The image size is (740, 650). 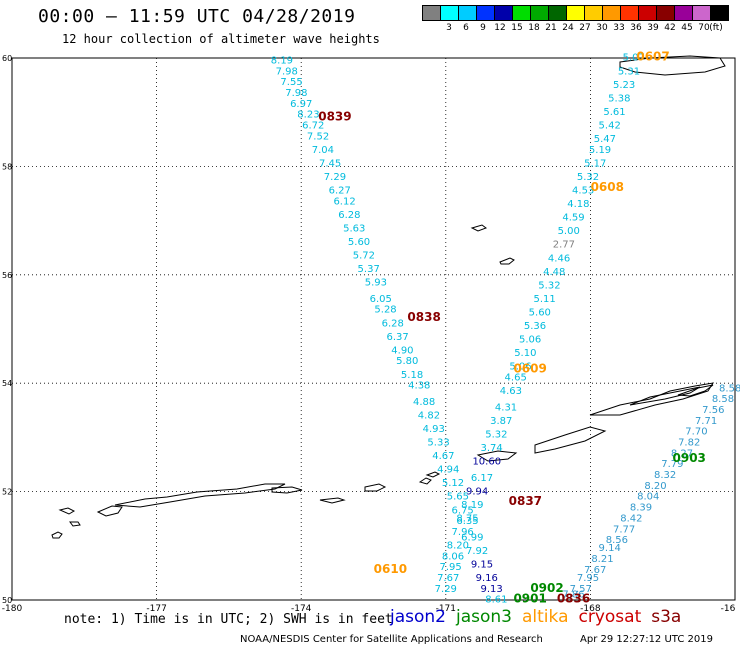 I want to click on swh-value-label: 7.92, so click(x=477, y=551).